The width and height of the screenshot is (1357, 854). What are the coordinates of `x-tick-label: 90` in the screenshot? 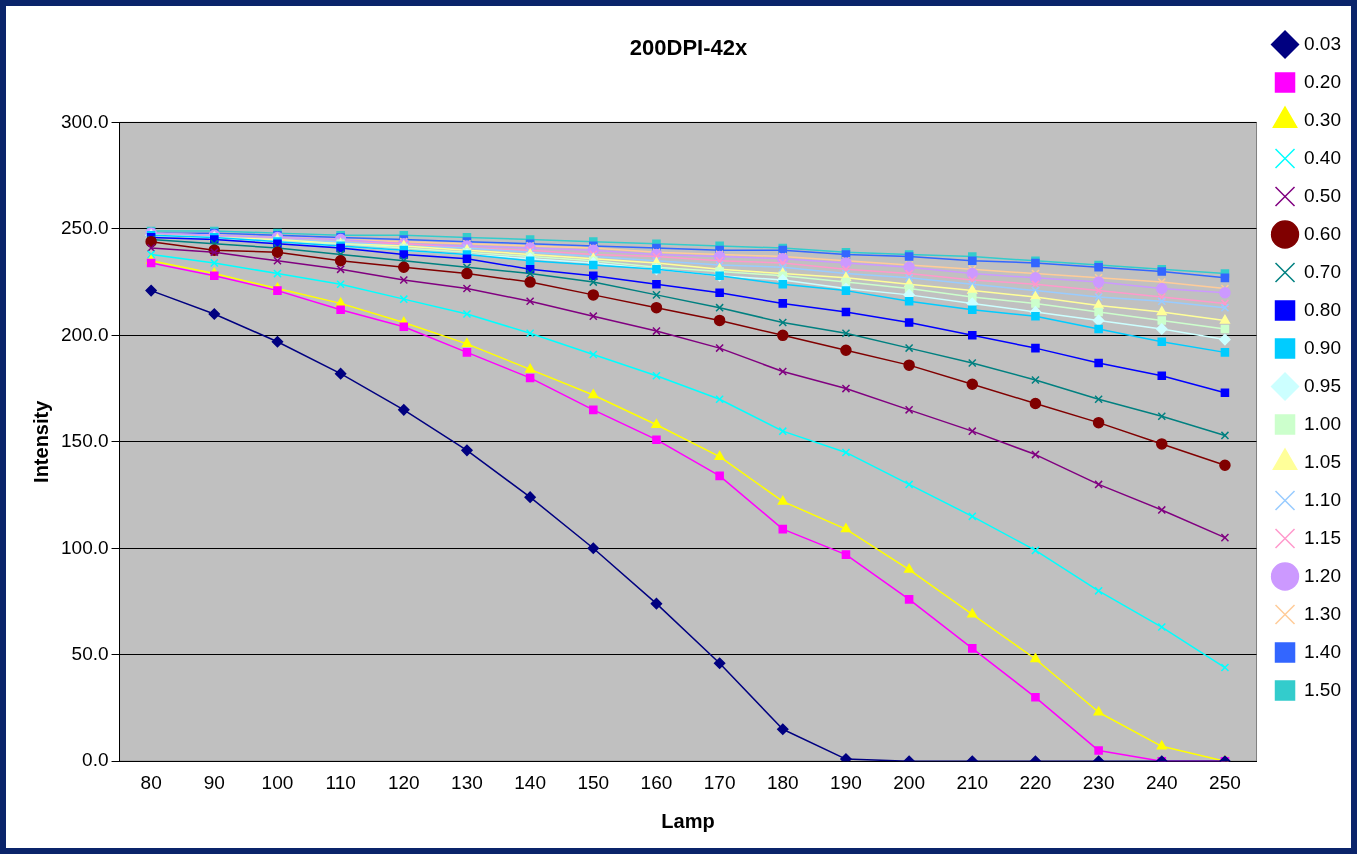 It's located at (214, 782).